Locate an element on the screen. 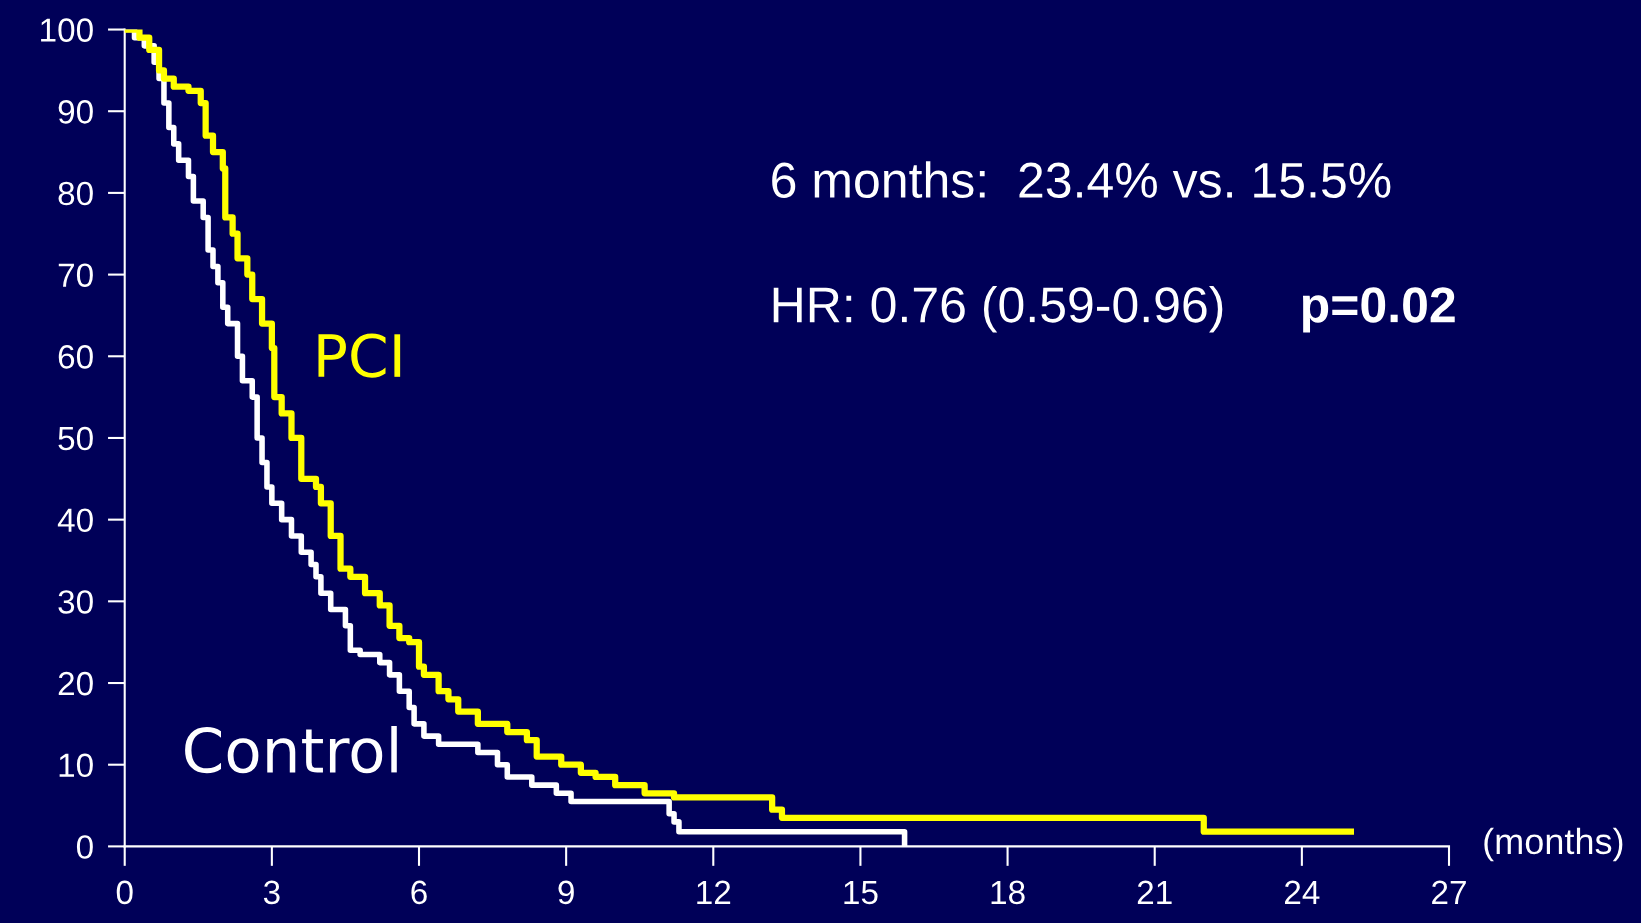 The height and width of the screenshot is (923, 1641). y-tick-label: 20 is located at coordinates (75, 683).